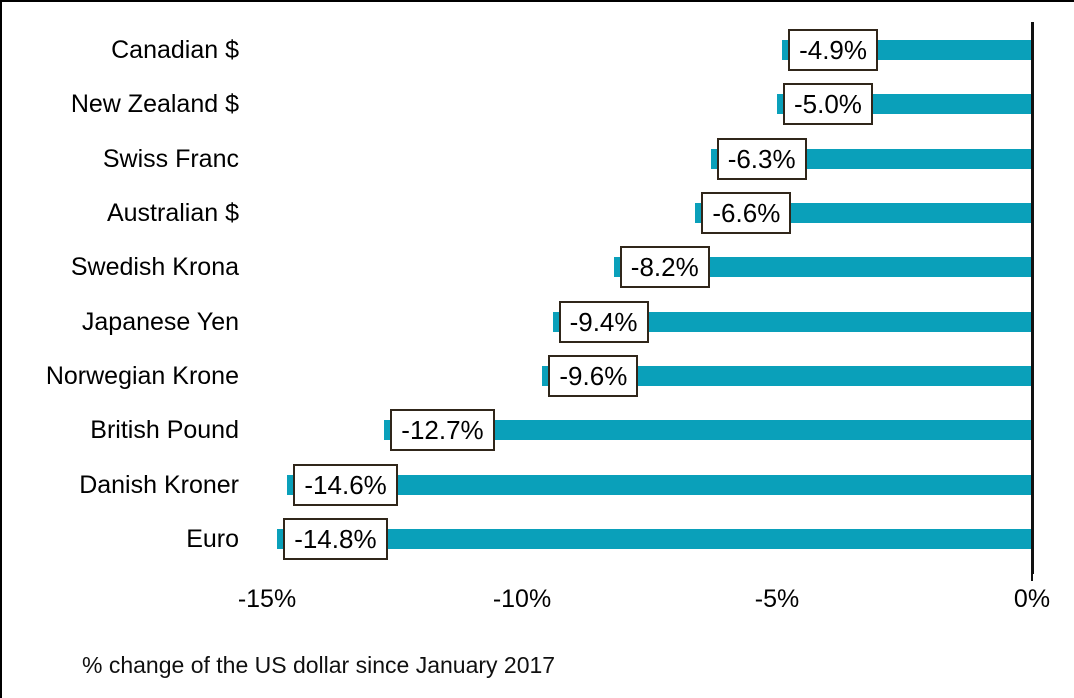  What do you see at coordinates (442, 430) in the screenshot?
I see `value-label-british-pound: -12.7%` at bounding box center [442, 430].